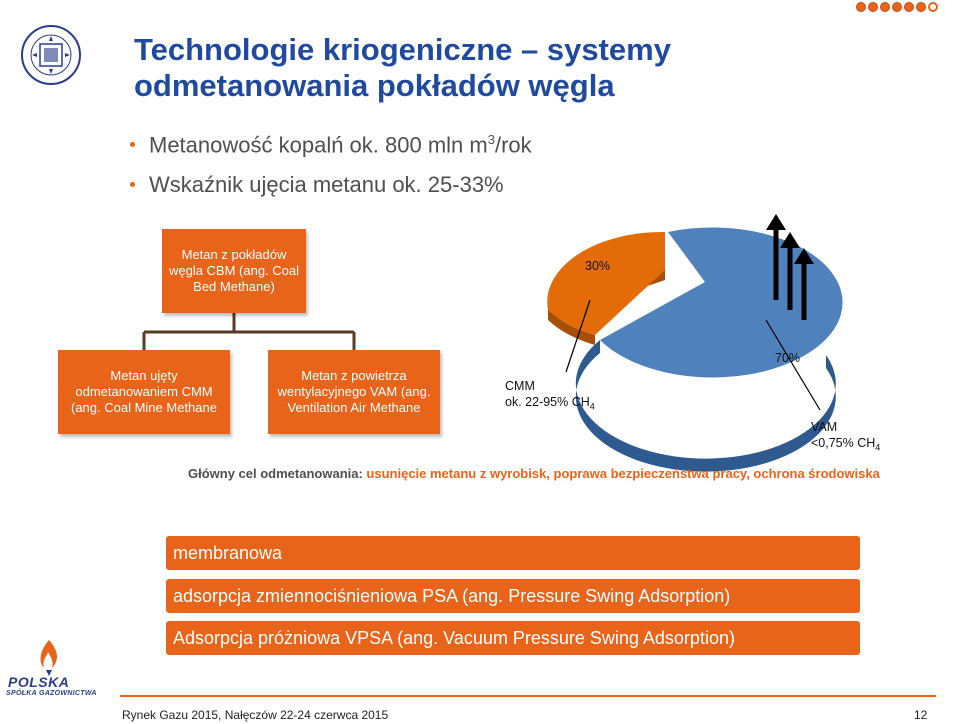 The width and height of the screenshot is (960, 724). I want to click on footer-divider, so click(528, 696).